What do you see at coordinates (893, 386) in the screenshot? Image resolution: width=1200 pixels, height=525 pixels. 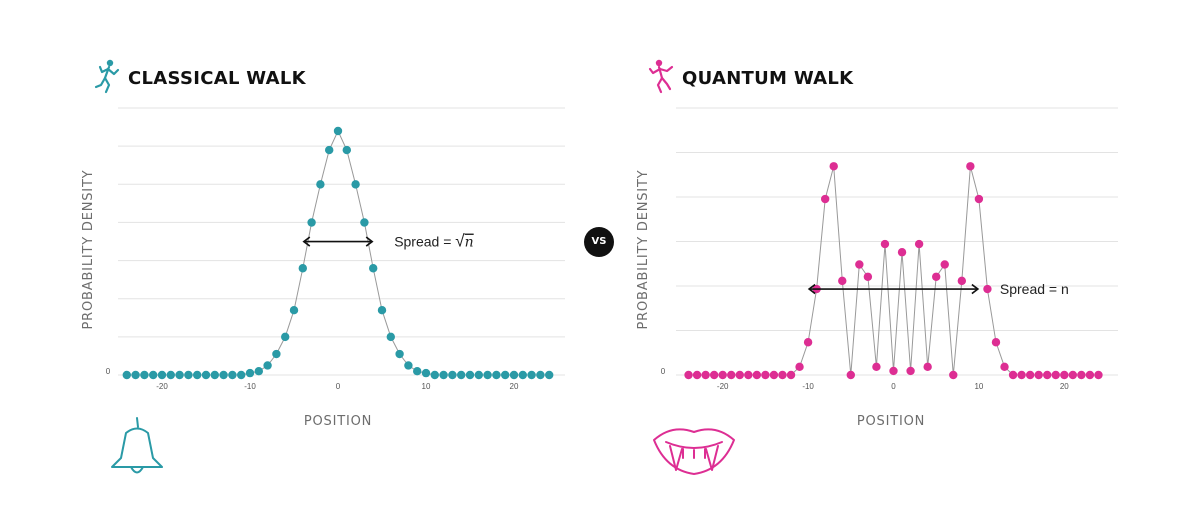 I see `x-tick-label: 0` at bounding box center [893, 386].